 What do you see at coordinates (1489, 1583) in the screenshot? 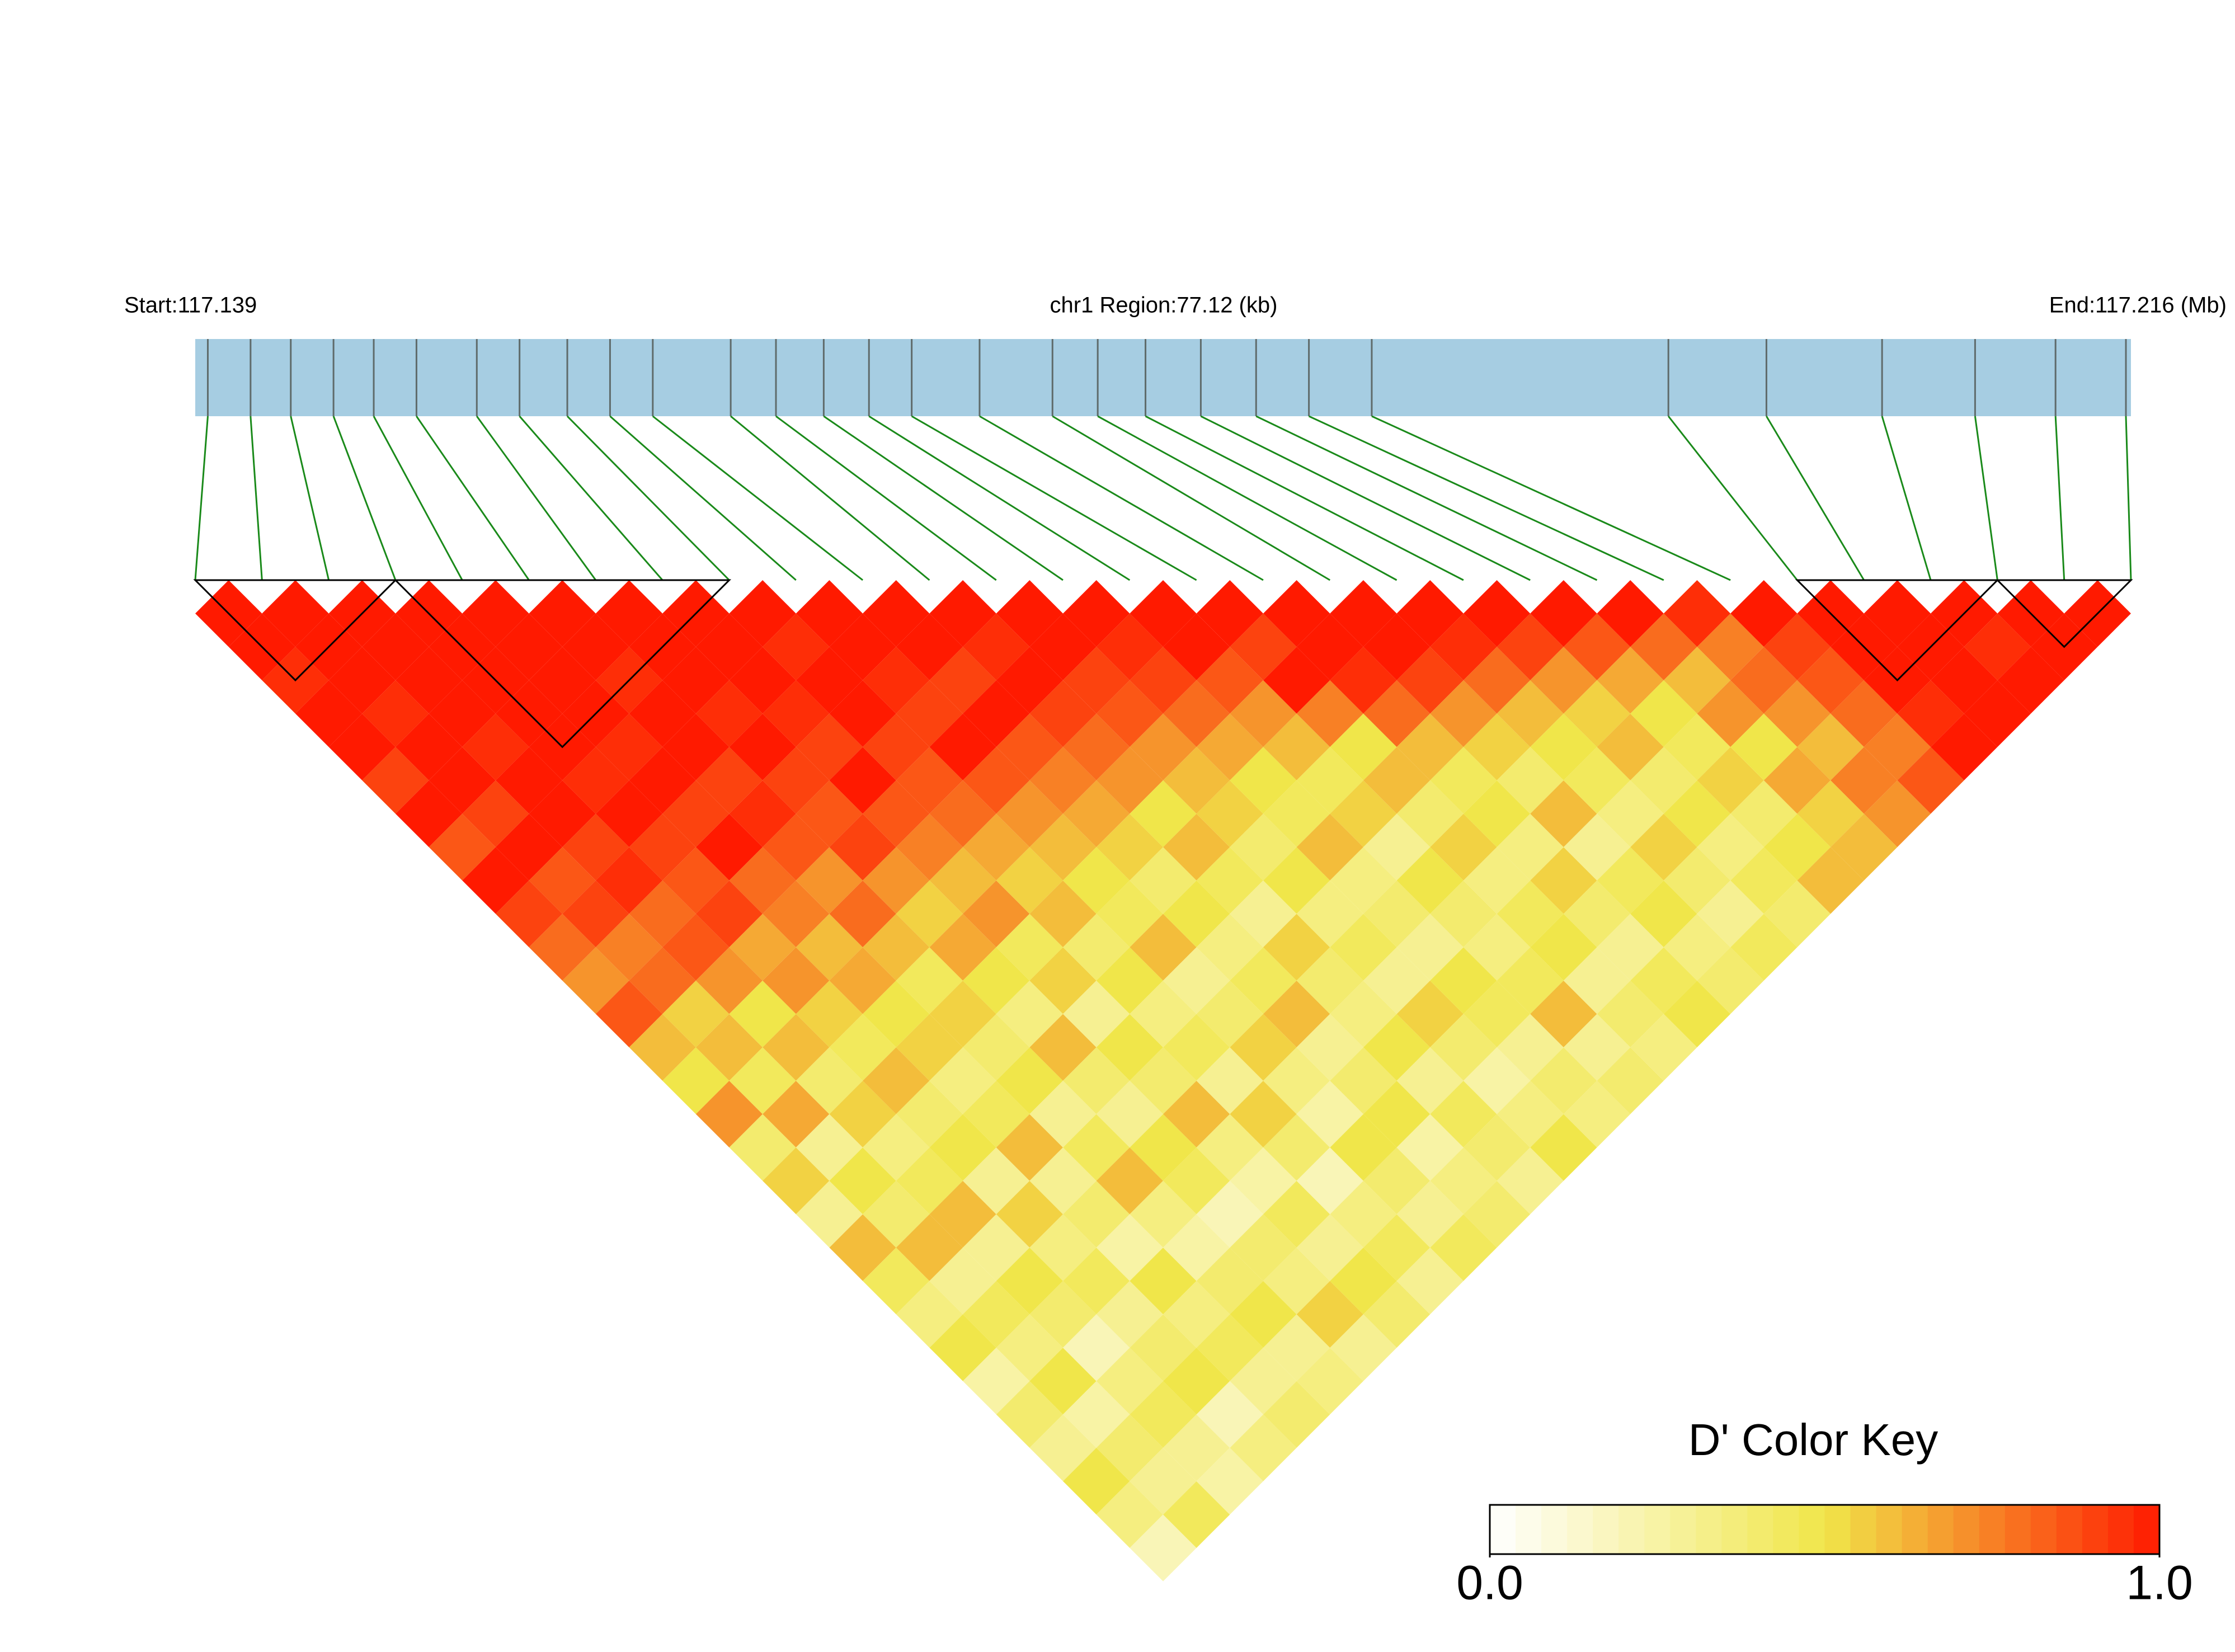
I see `key-tick-label: 0.0` at bounding box center [1489, 1583].